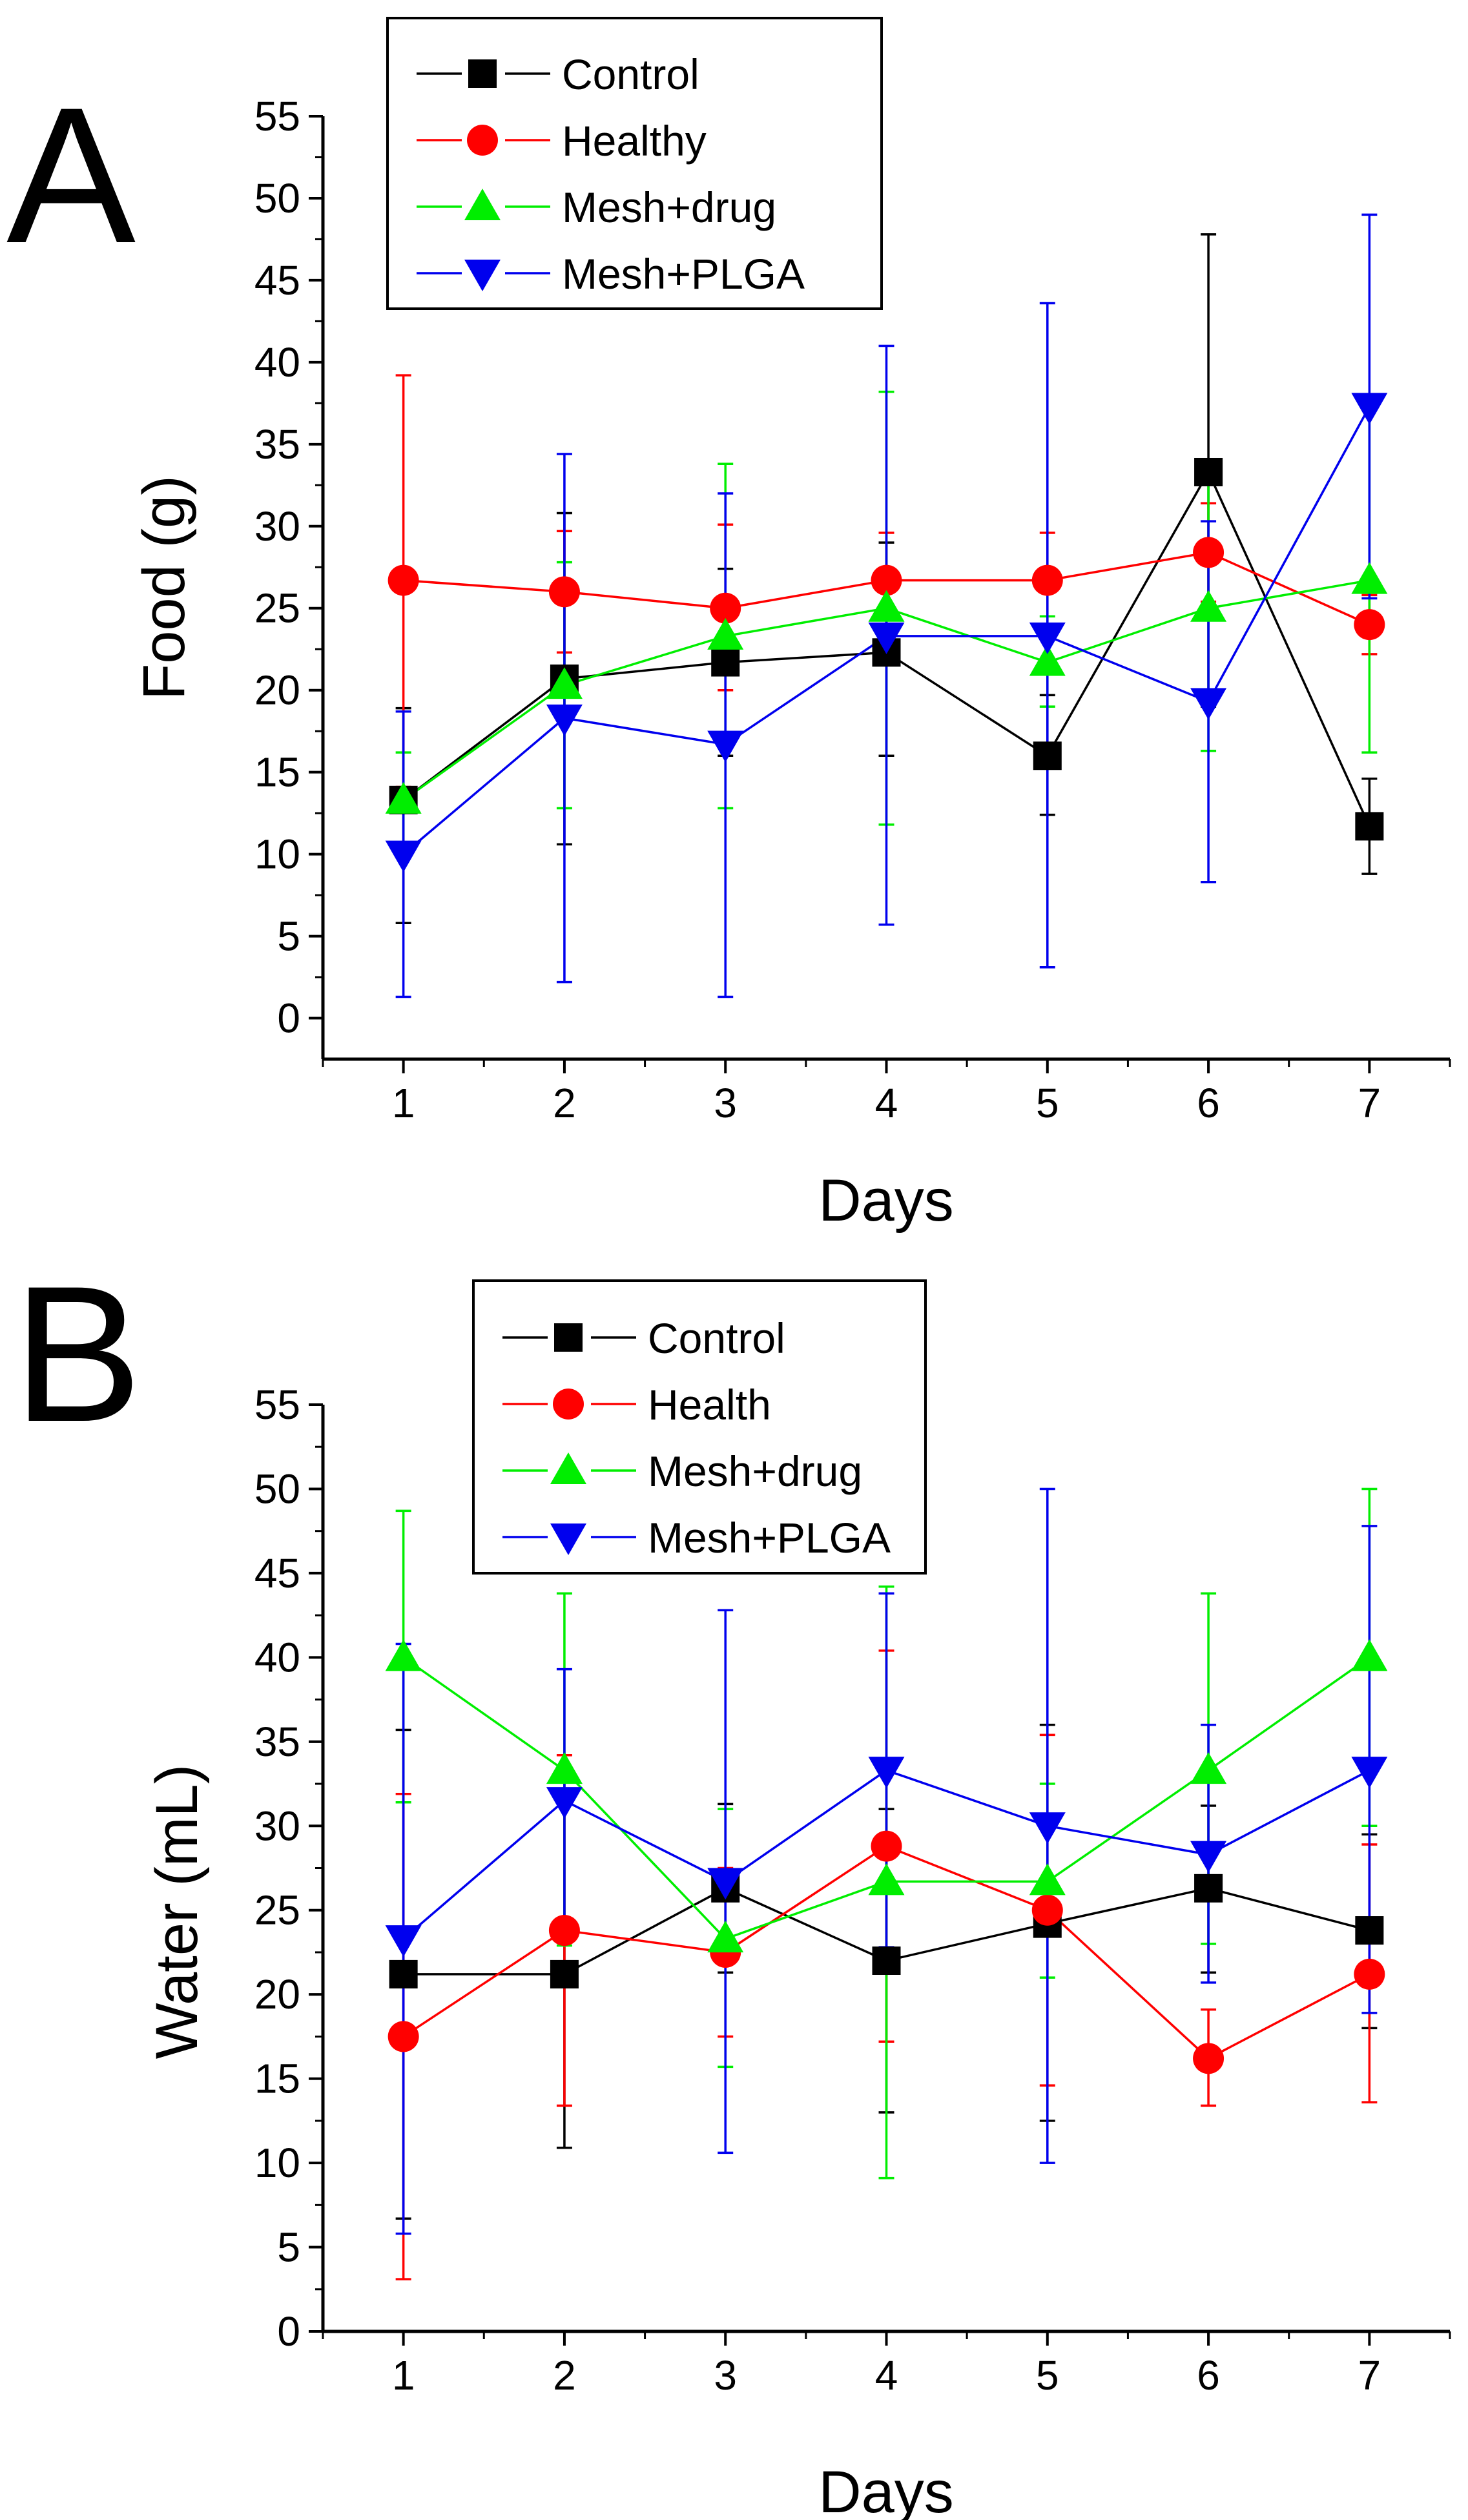 The image size is (1468, 2520). I want to click on panel-b-y-tick-label: 45, so click(277, 1573).